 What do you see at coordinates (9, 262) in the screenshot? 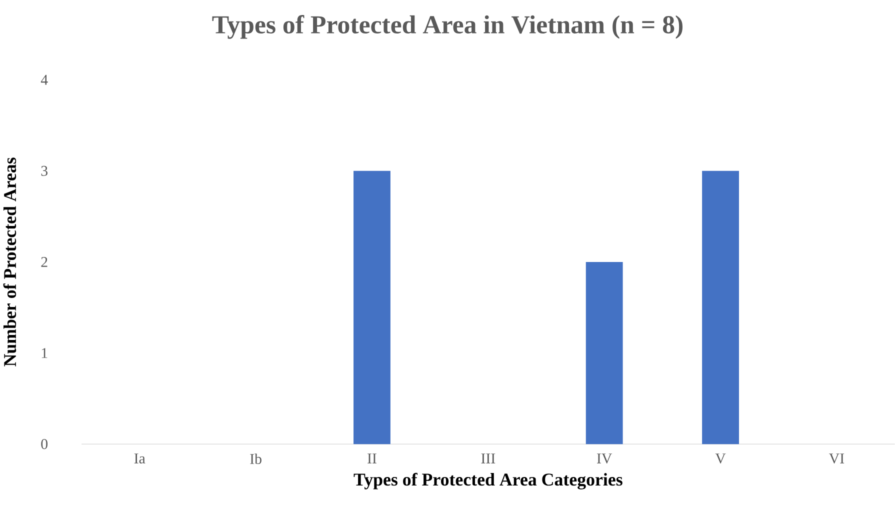
I see `y-axis-title: Number of Protected Areas` at bounding box center [9, 262].